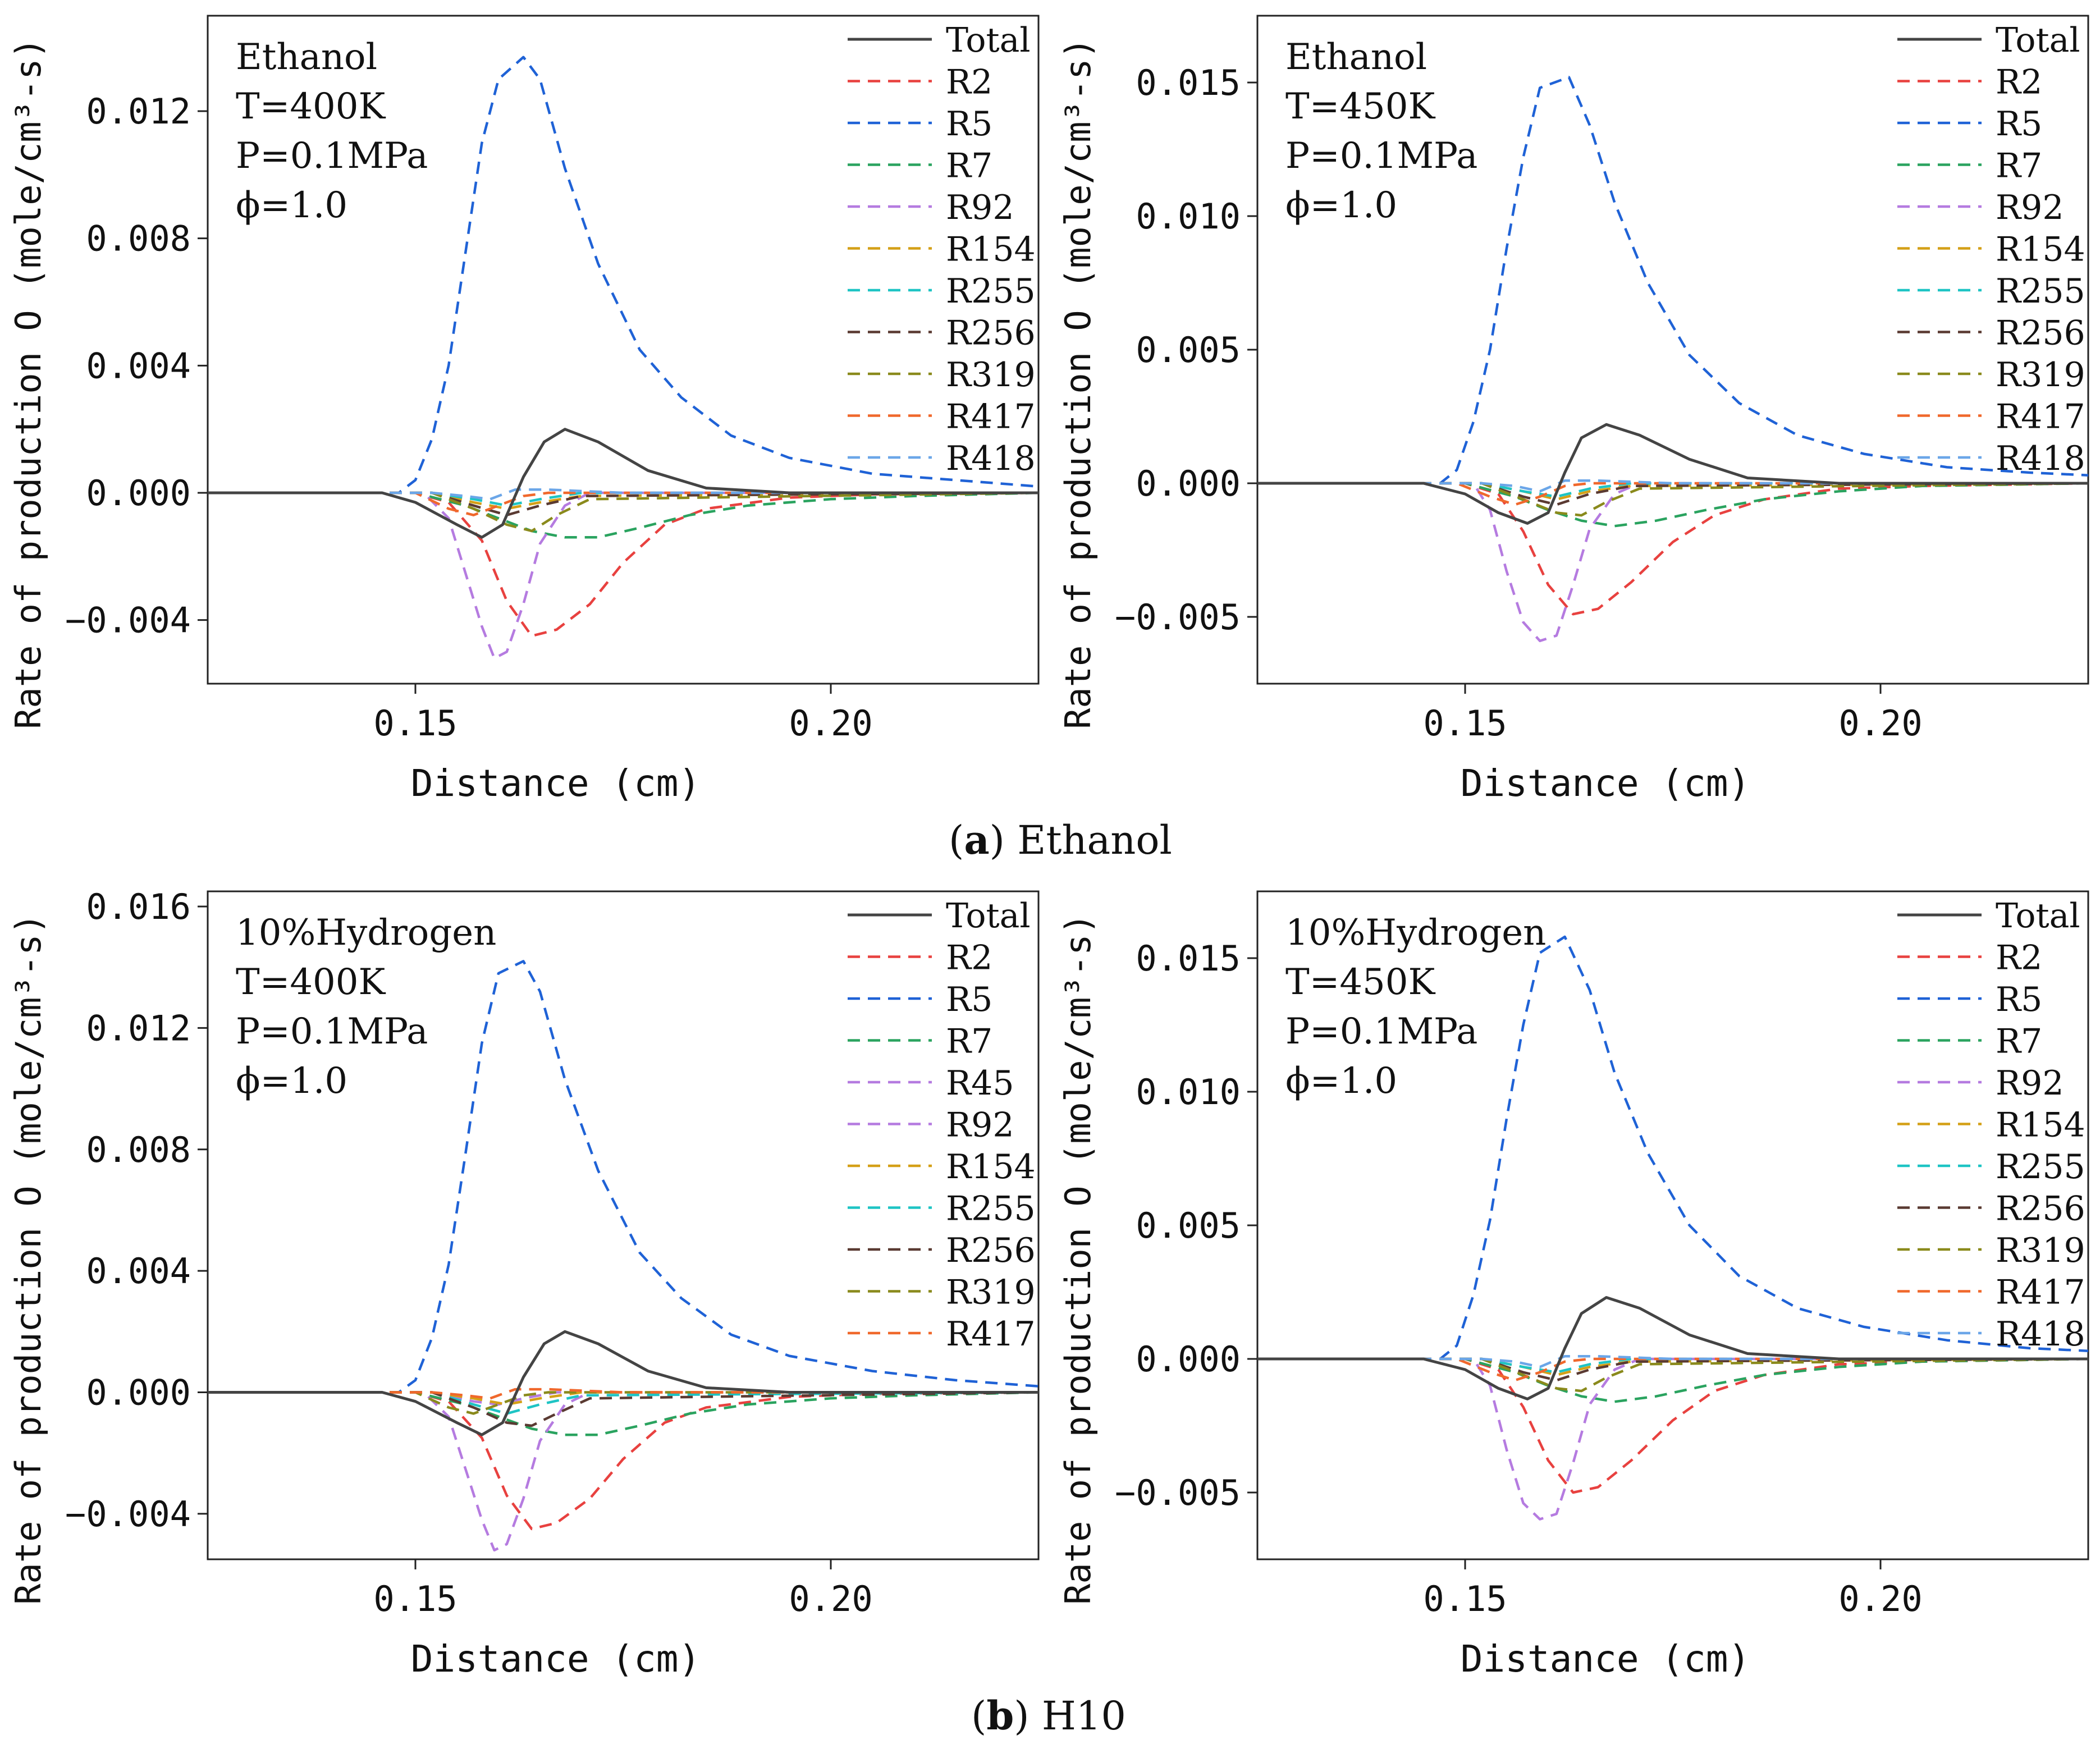 Image resolution: width=2100 pixels, height=1758 pixels. Describe the element at coordinates (2019, 1041) in the screenshot. I see `legend-label-r7: R7` at that location.